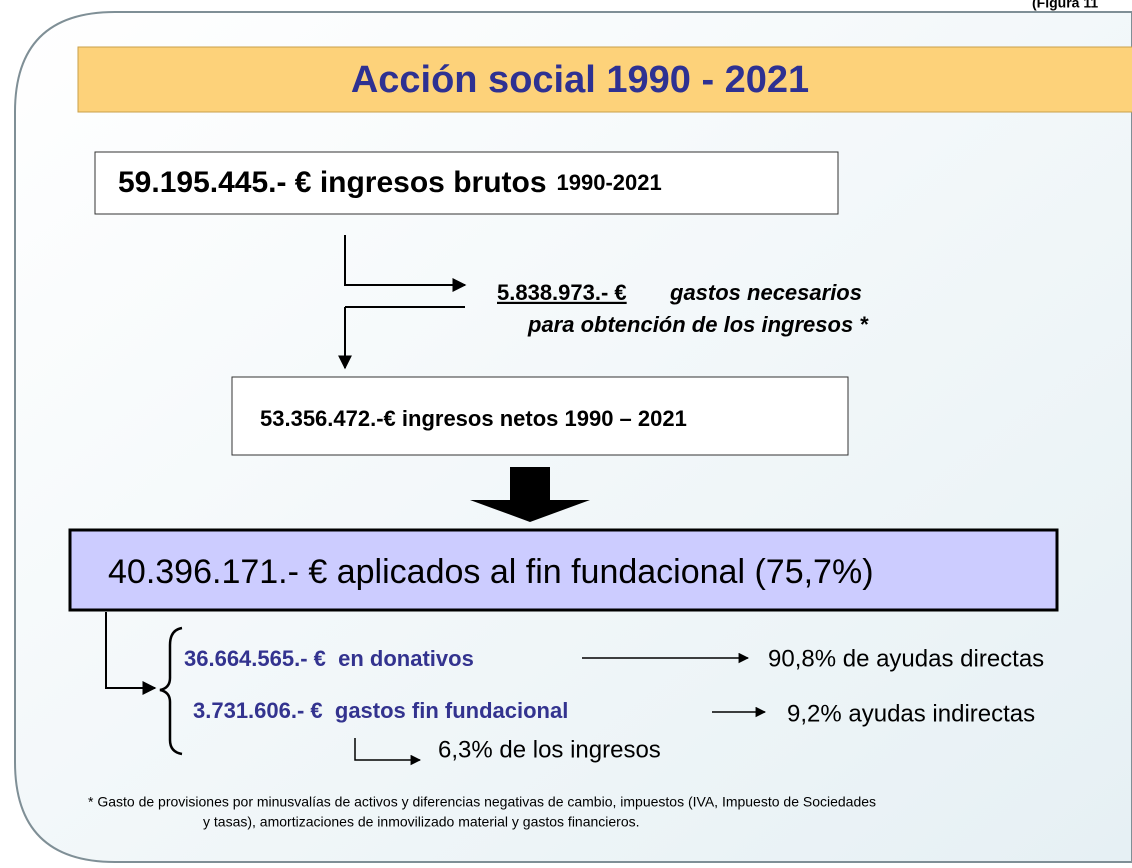 This screenshot has width=1132, height=868. I want to click on gross-text: 59.195.445.- € ingresos brutos 1990-2021, so click(390, 182).